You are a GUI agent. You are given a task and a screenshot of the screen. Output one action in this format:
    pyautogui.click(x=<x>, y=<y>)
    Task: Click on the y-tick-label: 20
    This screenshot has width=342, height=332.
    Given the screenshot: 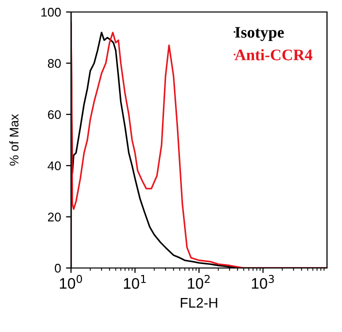 What is the action you would take?
    pyautogui.click(x=54, y=217)
    